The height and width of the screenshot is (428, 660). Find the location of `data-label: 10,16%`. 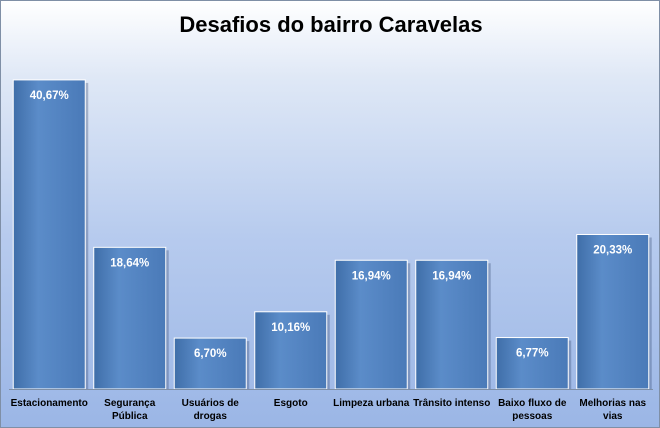

data-label: 10,16% is located at coordinates (290, 328).